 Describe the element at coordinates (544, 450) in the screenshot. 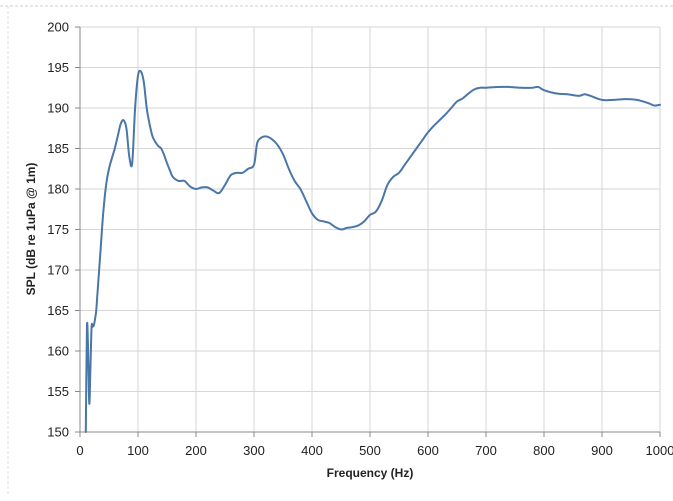

I see `x-tick-label: 800` at that location.